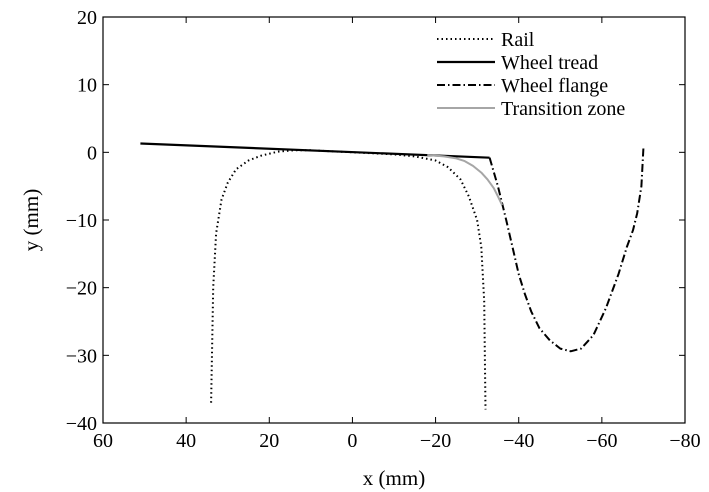 The height and width of the screenshot is (492, 709). Describe the element at coordinates (465, 180) in the screenshot. I see `series-line-transition-zone` at that location.